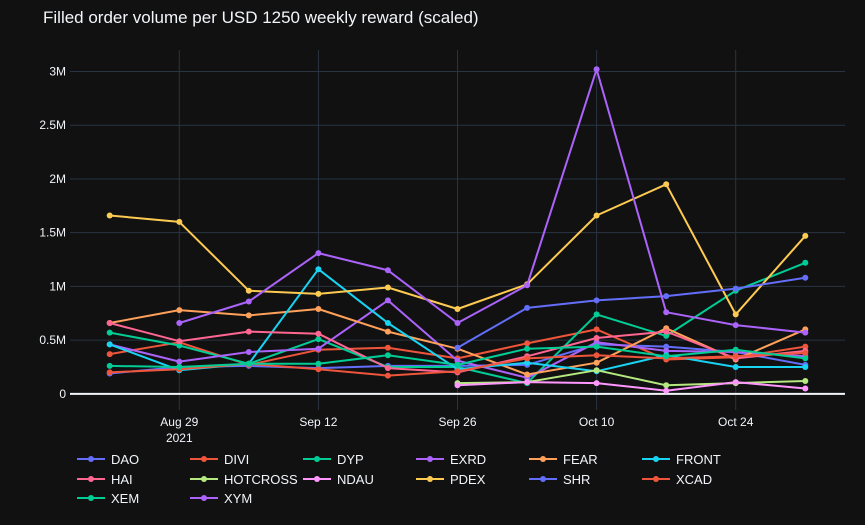 The image size is (865, 525). What do you see at coordinates (261, 479) in the screenshot?
I see `legend-label: HOTCROSS` at bounding box center [261, 479].